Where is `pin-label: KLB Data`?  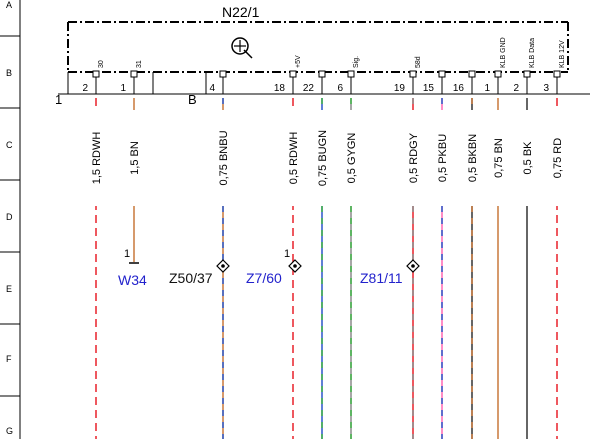 pin-label: KLB Data is located at coordinates (532, 53).